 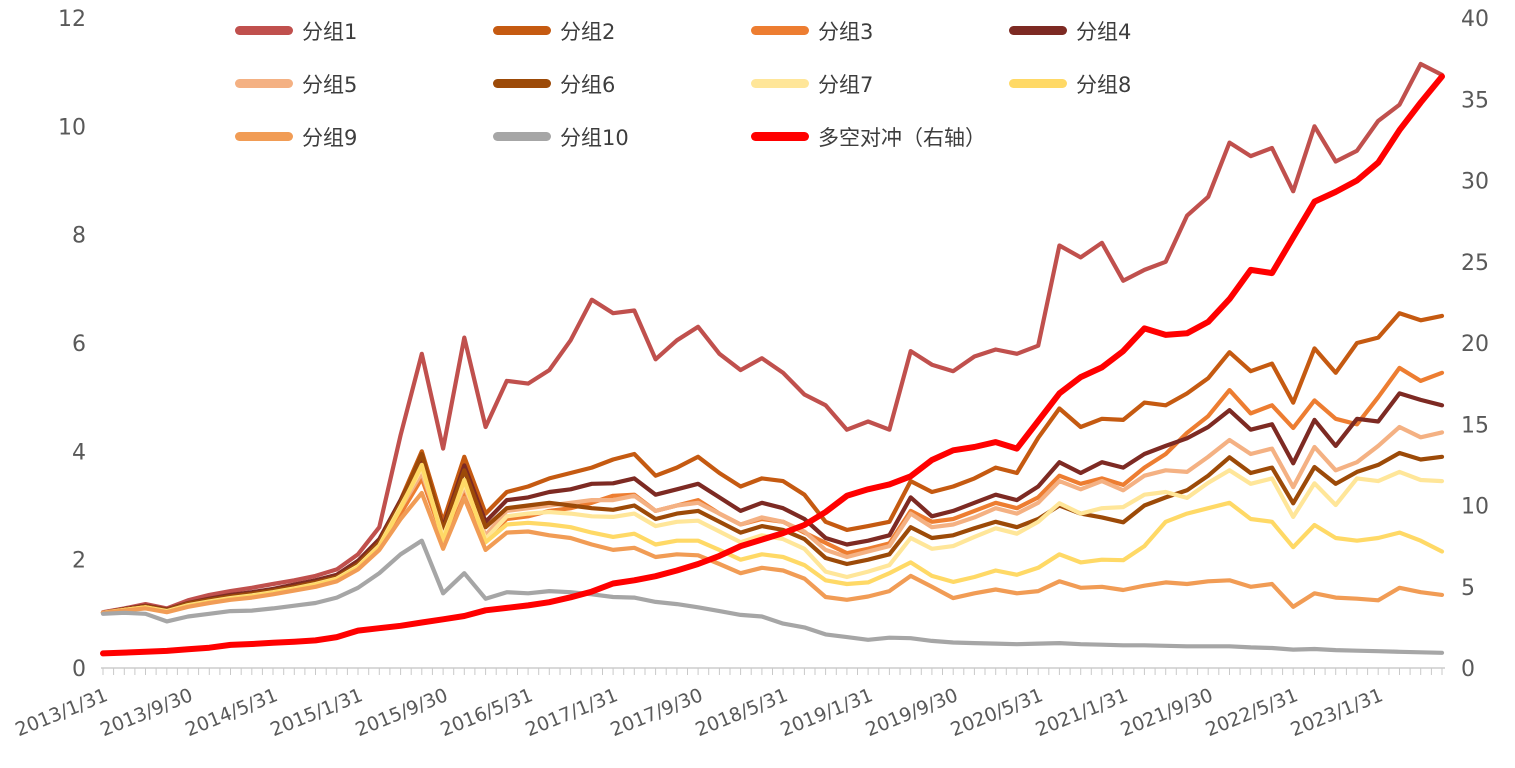 I want to click on legend-item-hedge: 多空对冲（右轴）, so click(x=880, y=136).